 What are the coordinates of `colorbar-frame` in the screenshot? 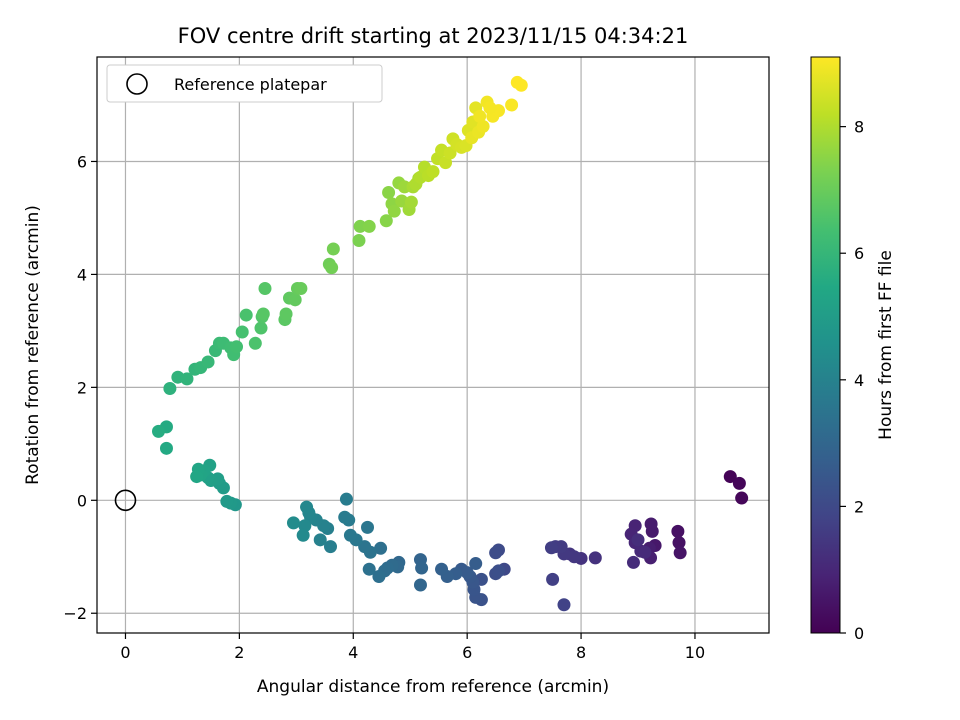 It's located at (825, 345).